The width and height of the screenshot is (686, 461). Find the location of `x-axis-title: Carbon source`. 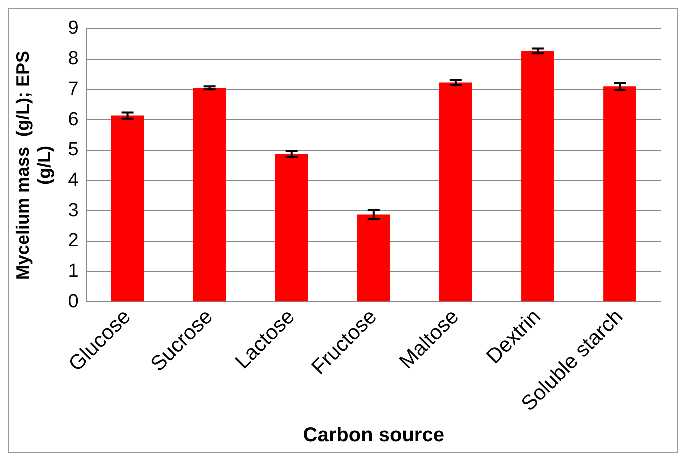

x-axis-title: Carbon source is located at coordinates (373, 435).